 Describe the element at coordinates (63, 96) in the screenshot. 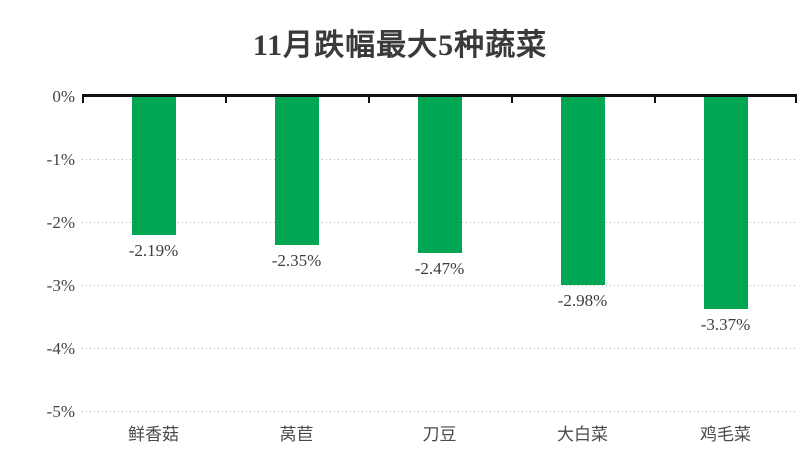

I see `y-tick-label: 0%` at that location.